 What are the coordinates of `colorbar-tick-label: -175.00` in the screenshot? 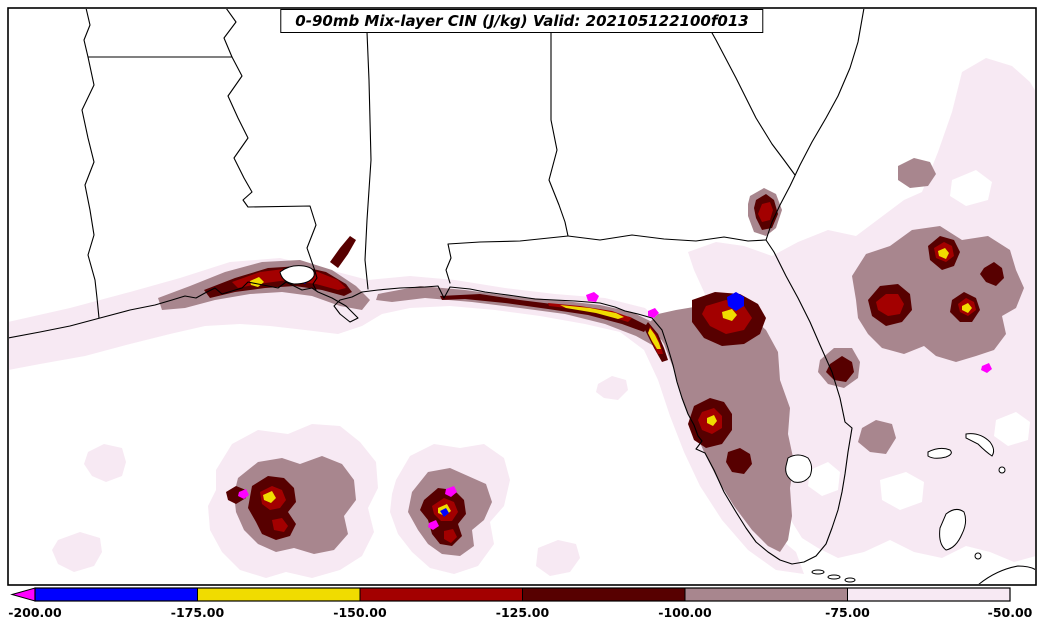 It's located at (198, 612).